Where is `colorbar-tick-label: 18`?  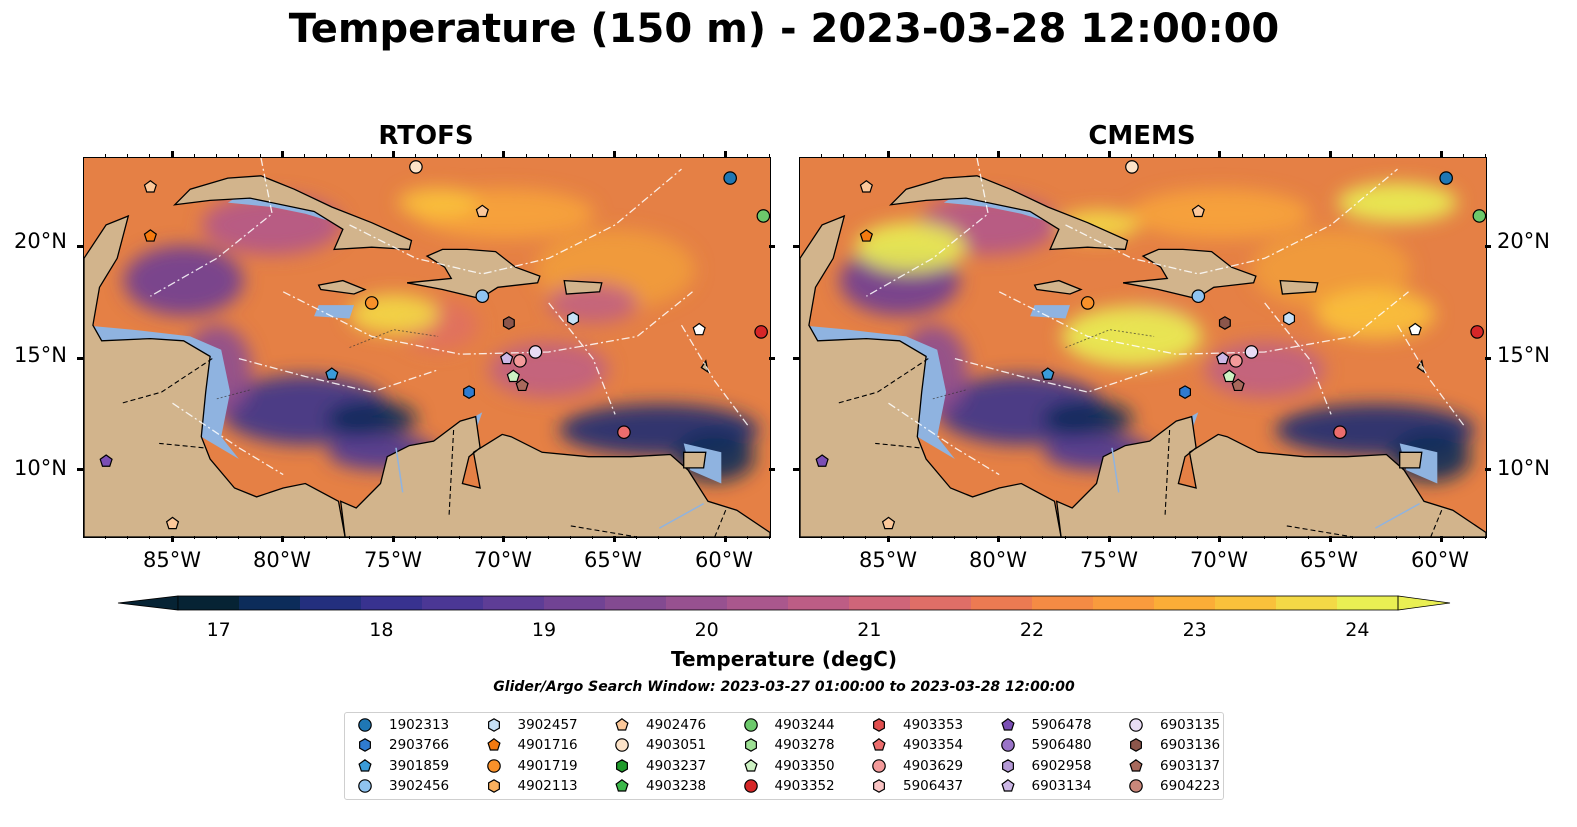 colorbar-tick-label: 18 is located at coordinates (381, 630).